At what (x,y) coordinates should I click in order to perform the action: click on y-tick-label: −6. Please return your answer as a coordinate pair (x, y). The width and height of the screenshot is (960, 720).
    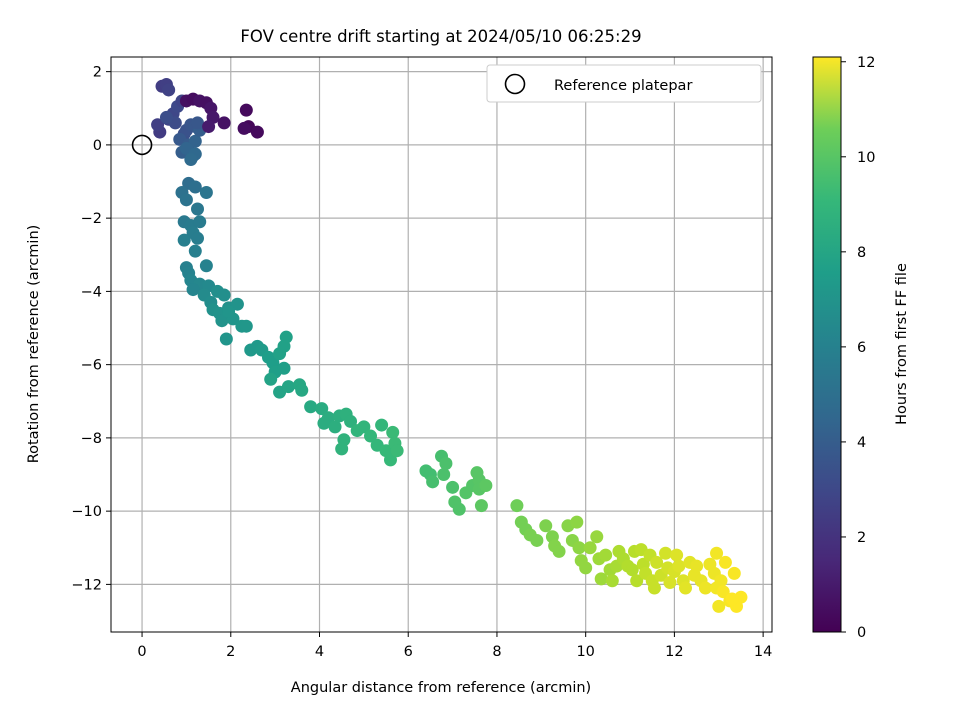
    Looking at the image, I should click on (91, 366).